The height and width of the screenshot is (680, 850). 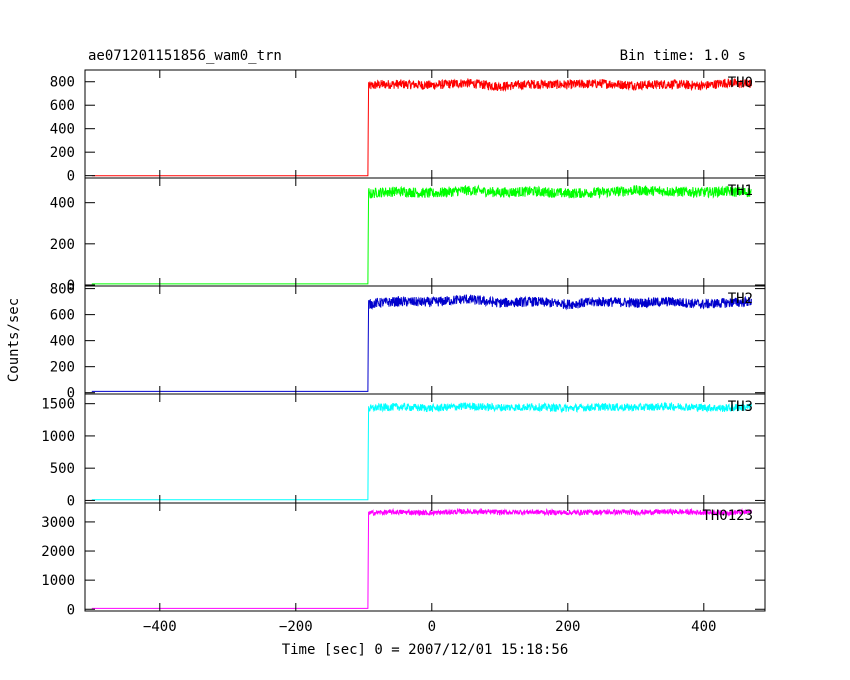 I want to click on y-tick-label: 3000, so click(x=58, y=523).